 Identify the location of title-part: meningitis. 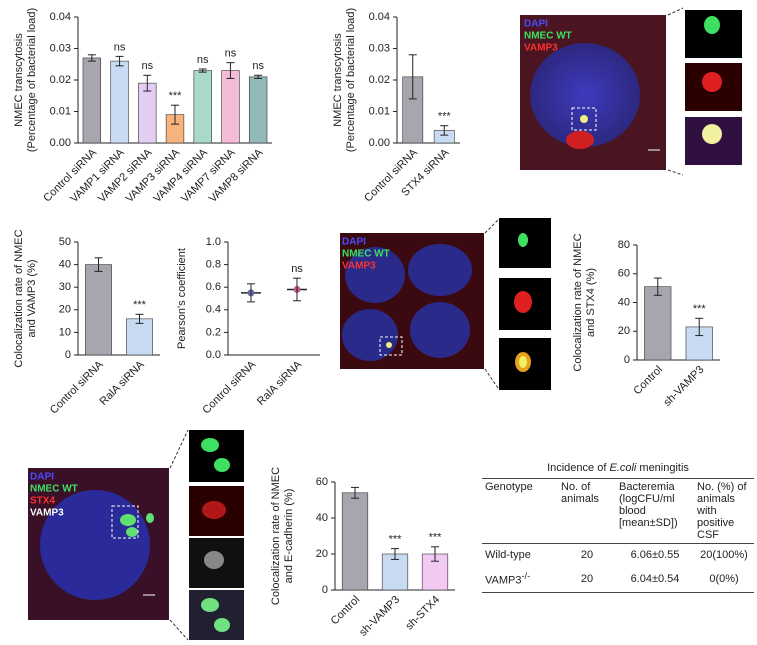
(662, 468).